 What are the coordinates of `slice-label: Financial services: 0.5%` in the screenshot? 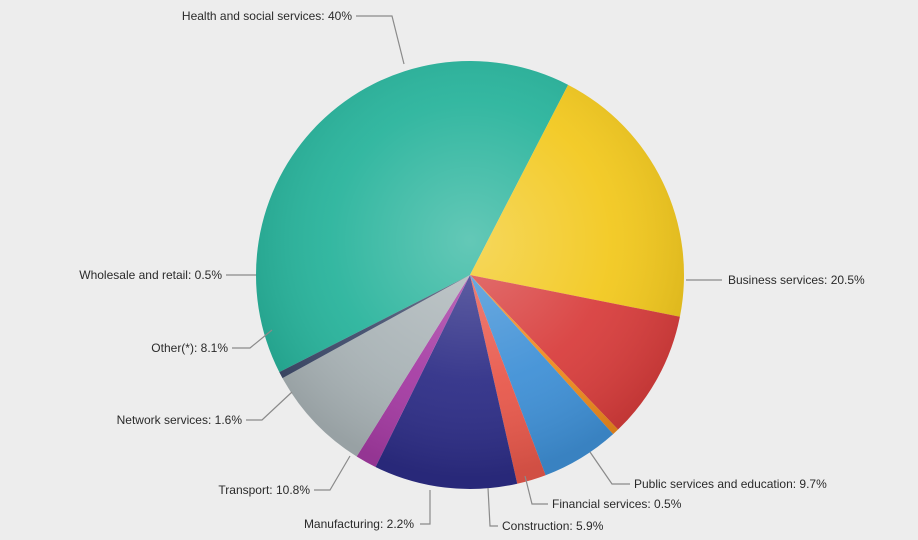 It's located at (617, 504).